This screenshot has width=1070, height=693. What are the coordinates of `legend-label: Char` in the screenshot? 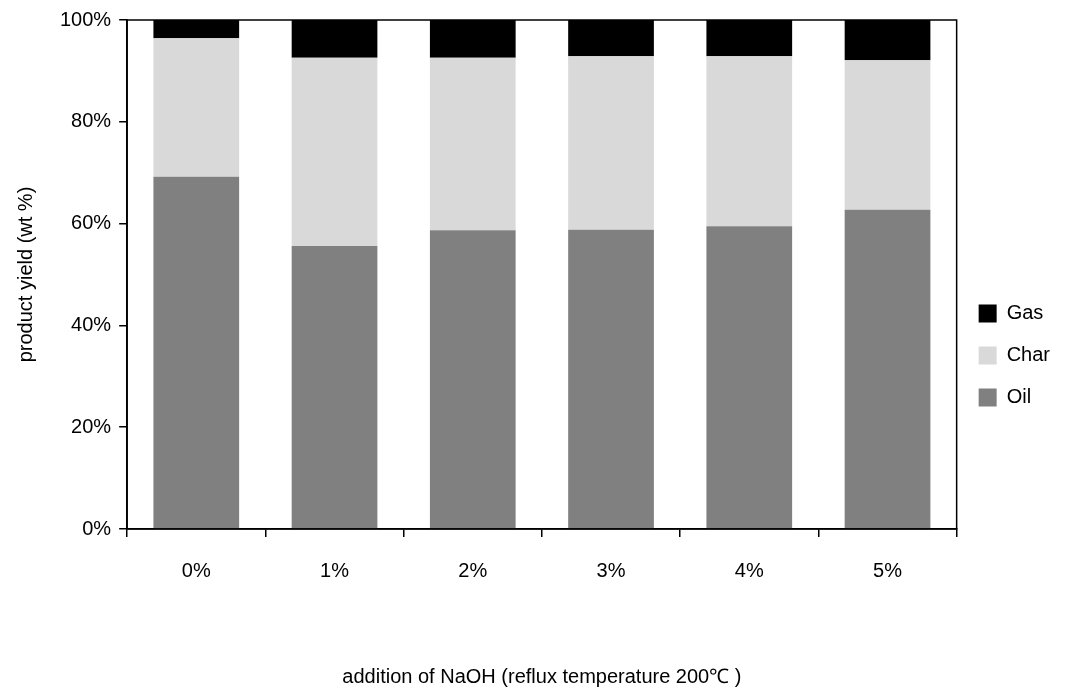 It's located at (1028, 354).